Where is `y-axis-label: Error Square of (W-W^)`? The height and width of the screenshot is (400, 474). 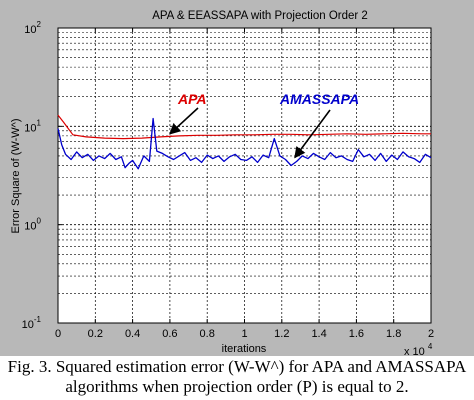
y-axis-label: Error Square of (W-W^) is located at coordinates (16, 176).